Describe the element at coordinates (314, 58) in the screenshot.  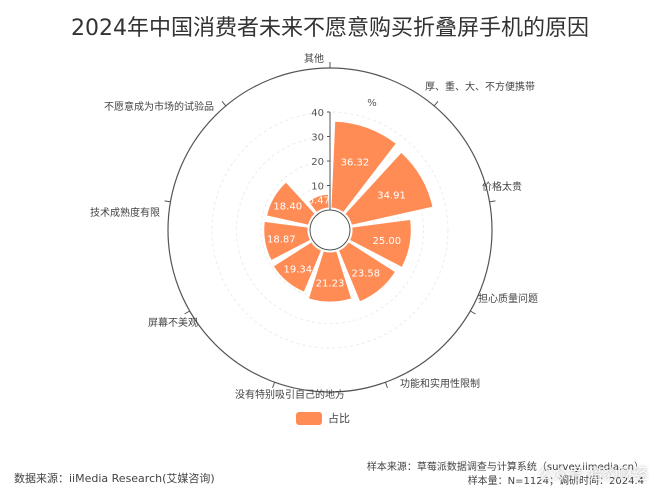
I see `category-label: 其他` at that location.